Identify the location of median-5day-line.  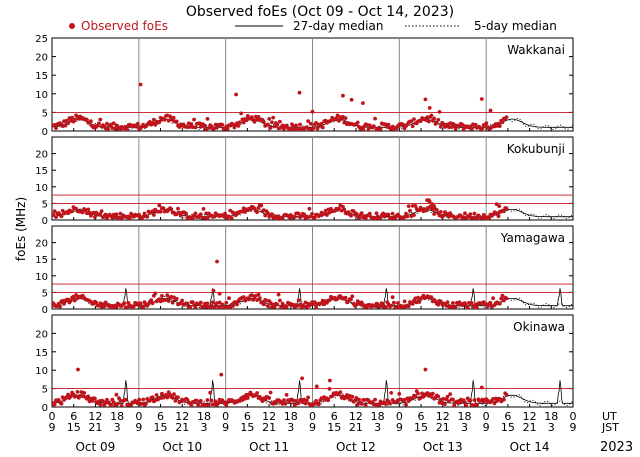
(312, 123).